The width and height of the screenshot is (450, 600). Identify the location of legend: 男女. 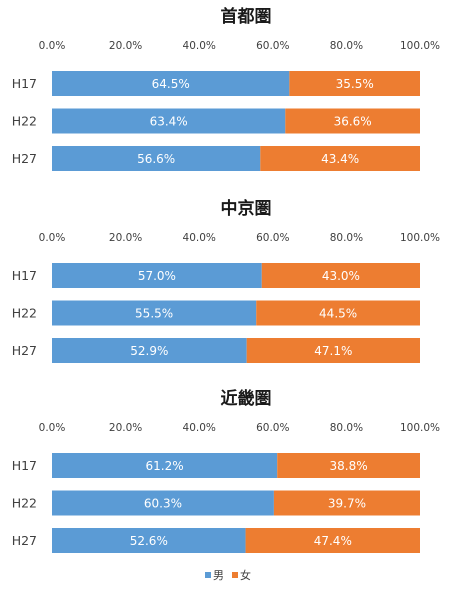
(228, 575).